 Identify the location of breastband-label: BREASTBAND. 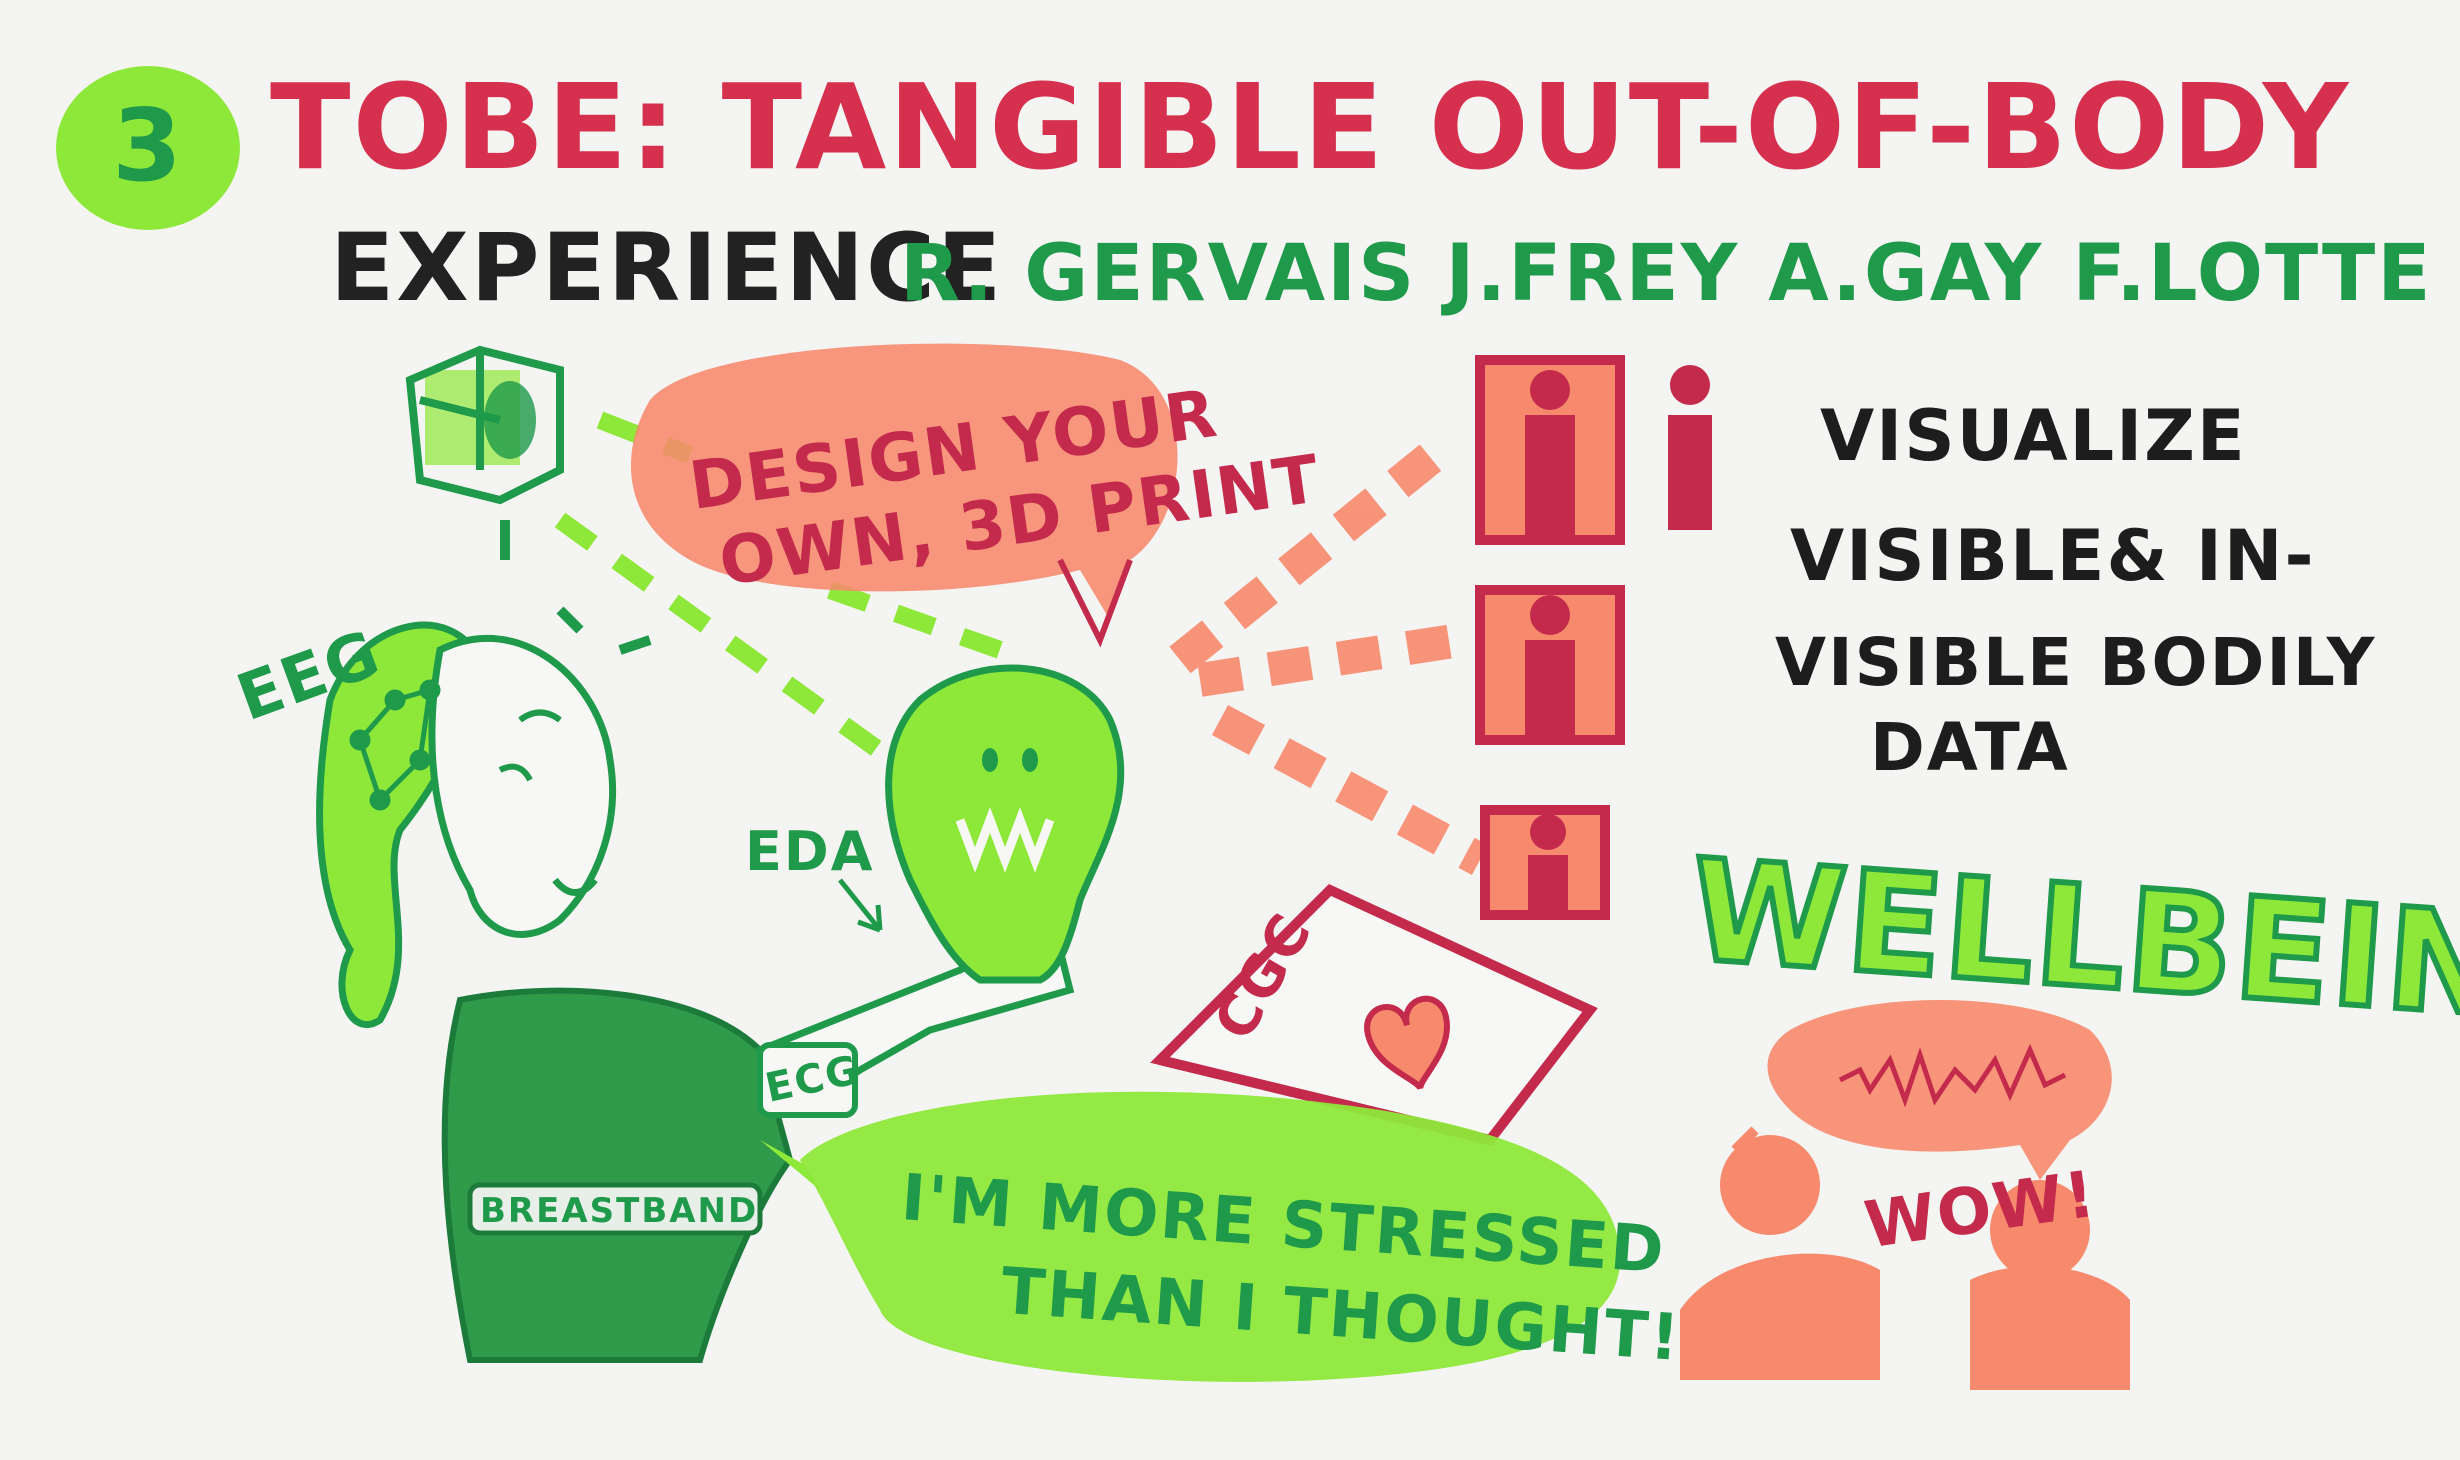
(619, 1211).